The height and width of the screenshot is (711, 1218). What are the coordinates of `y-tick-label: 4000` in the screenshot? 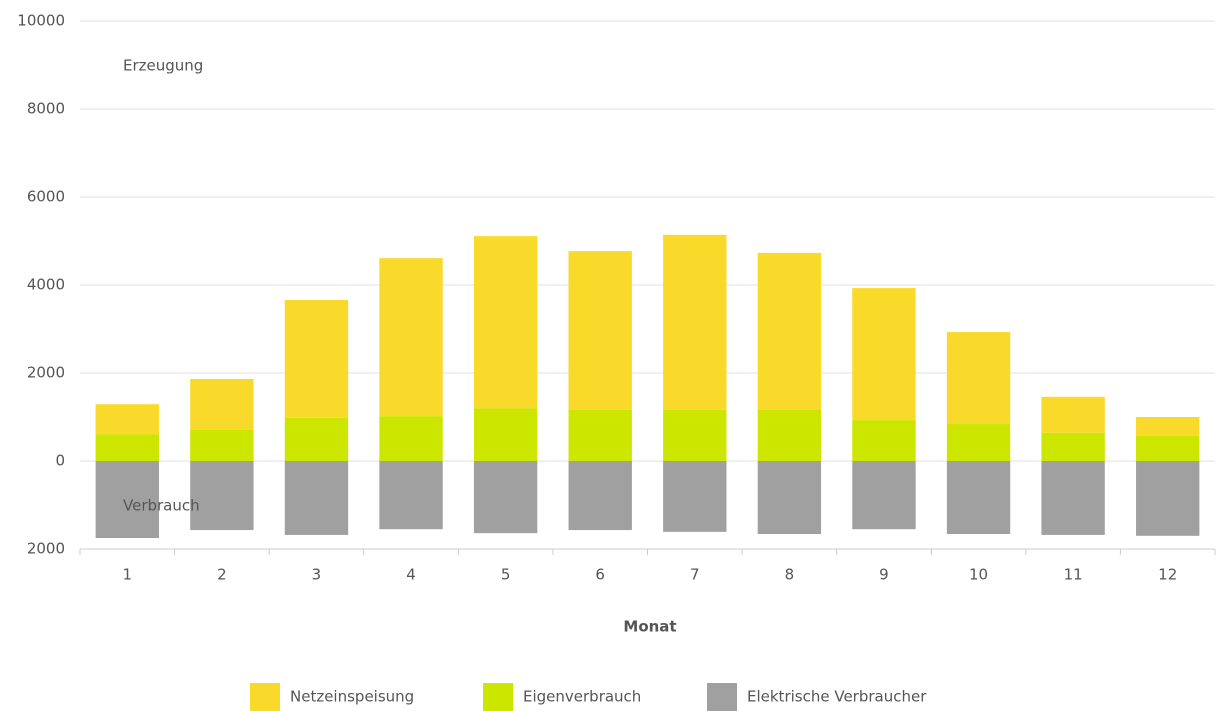 It's located at (46, 285).